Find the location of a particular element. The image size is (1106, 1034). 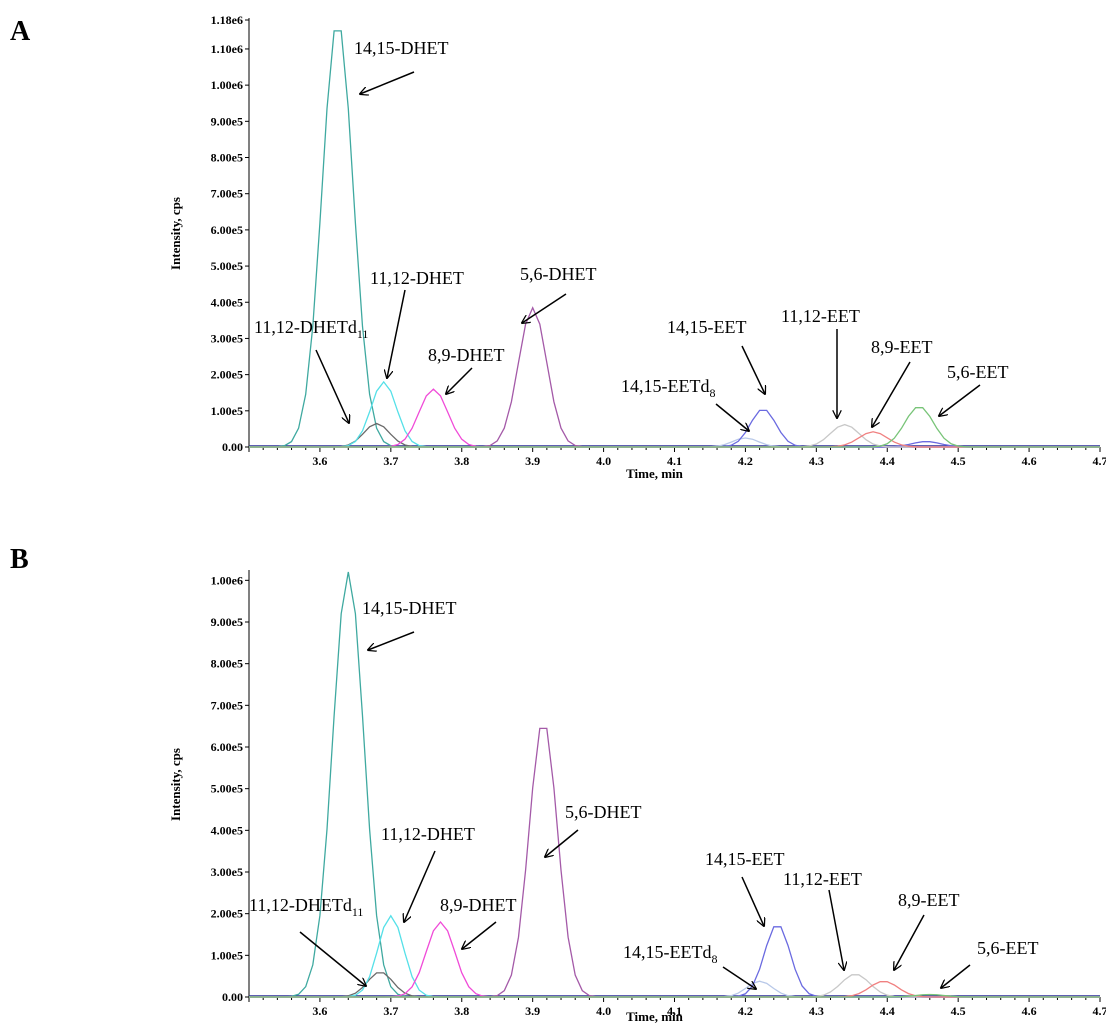

y-tick-label: 1.10e6 is located at coordinates (227, 49).